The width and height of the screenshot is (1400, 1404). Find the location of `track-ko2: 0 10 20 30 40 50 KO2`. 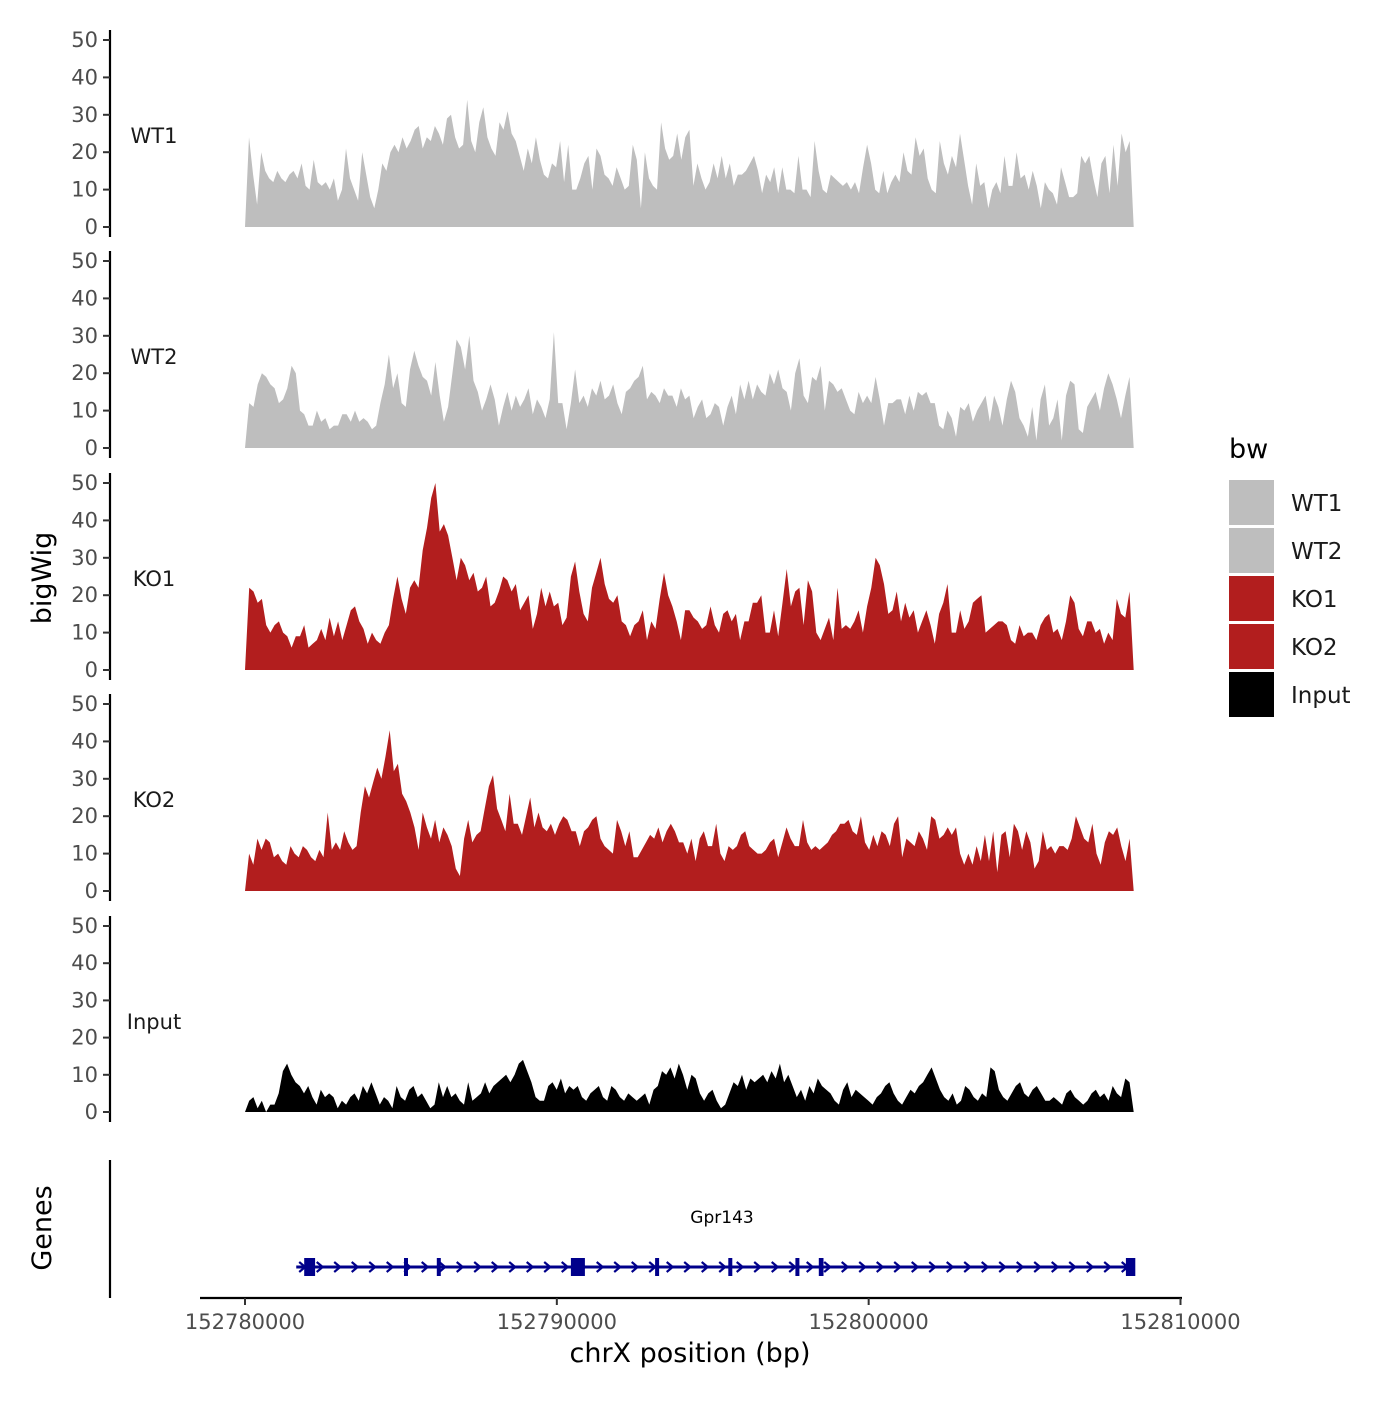

track-ko2: 0 10 20 30 40 50 KO2 is located at coordinates (602, 797).